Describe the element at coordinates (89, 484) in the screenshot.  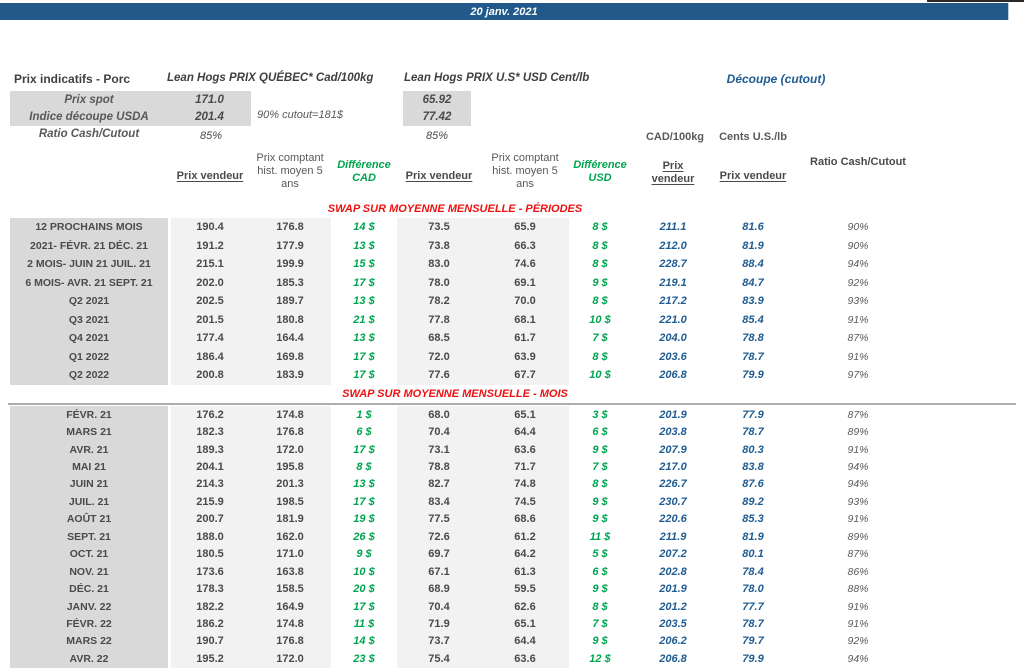
I see `row-label: JUIN 21` at that location.